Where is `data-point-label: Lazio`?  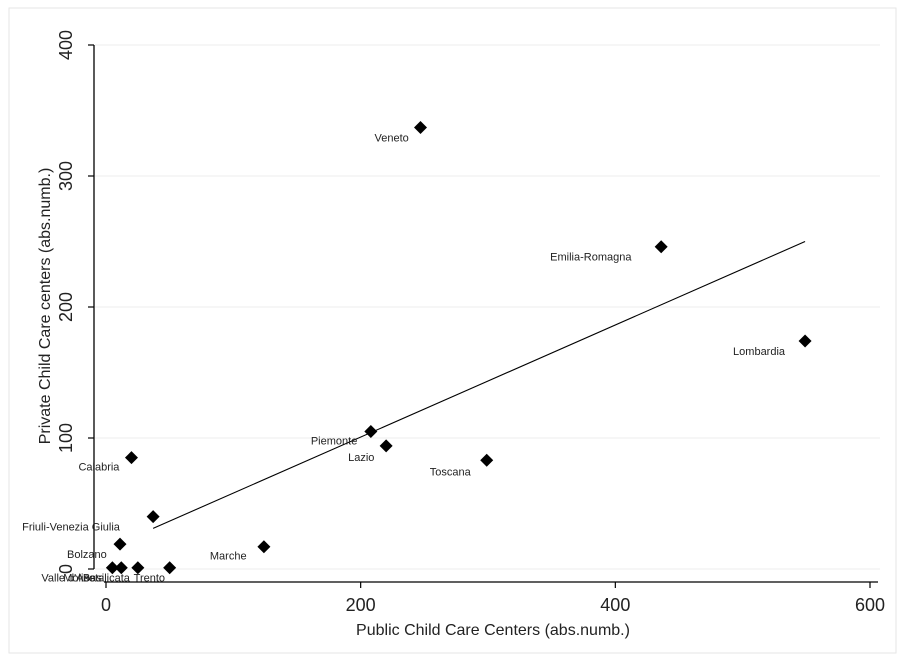
data-point-label: Lazio is located at coordinates (361, 458).